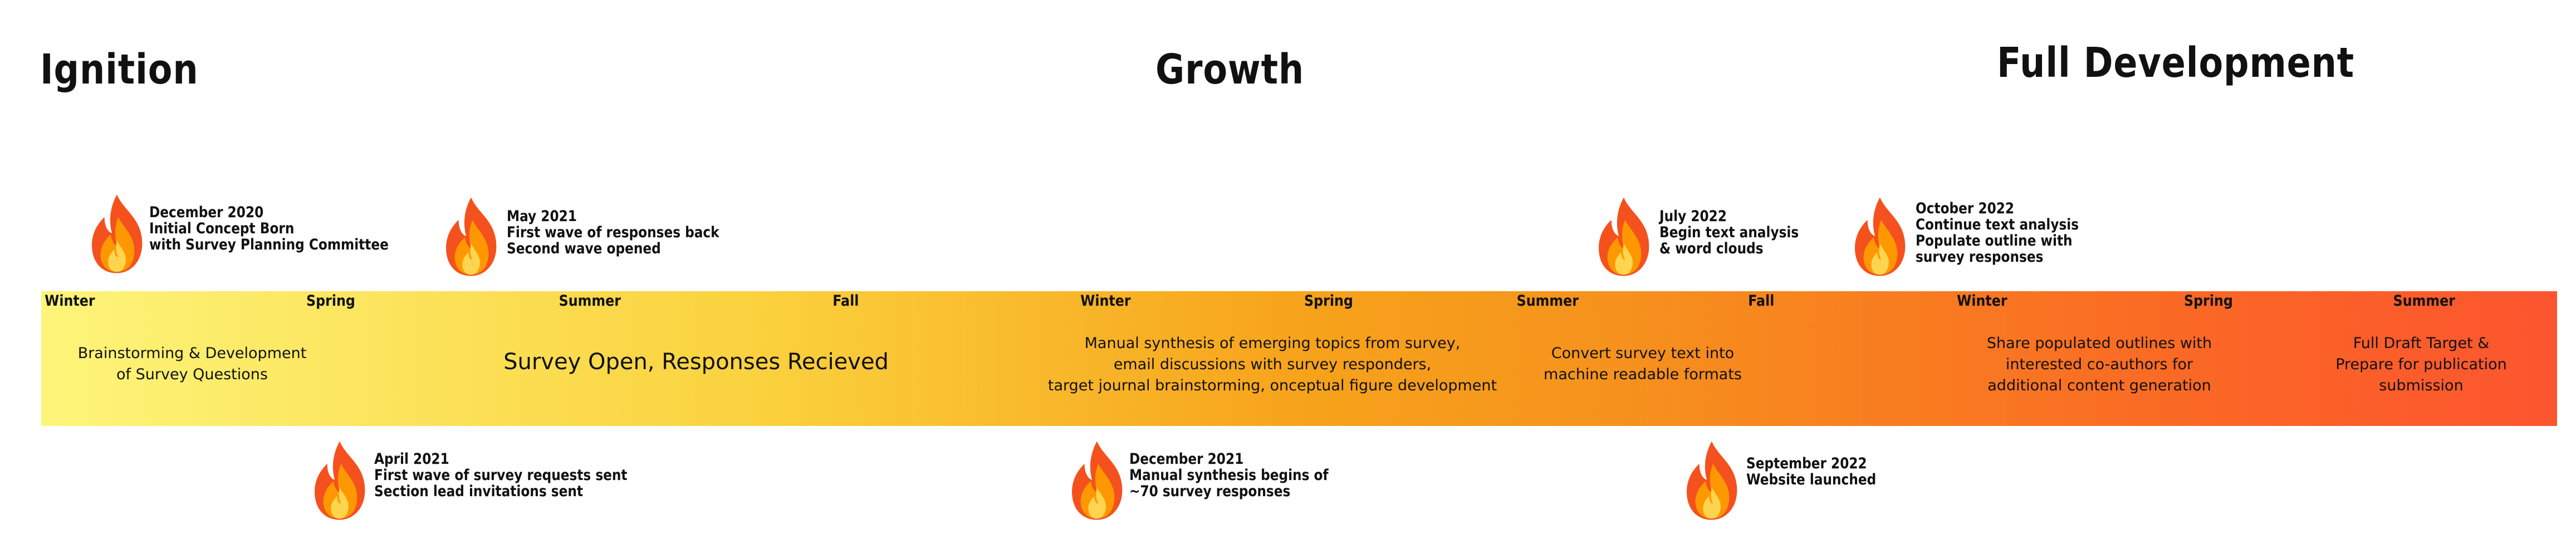  Describe the element at coordinates (2424, 301) in the screenshot. I see `season-label-summer-3: Summer` at that location.